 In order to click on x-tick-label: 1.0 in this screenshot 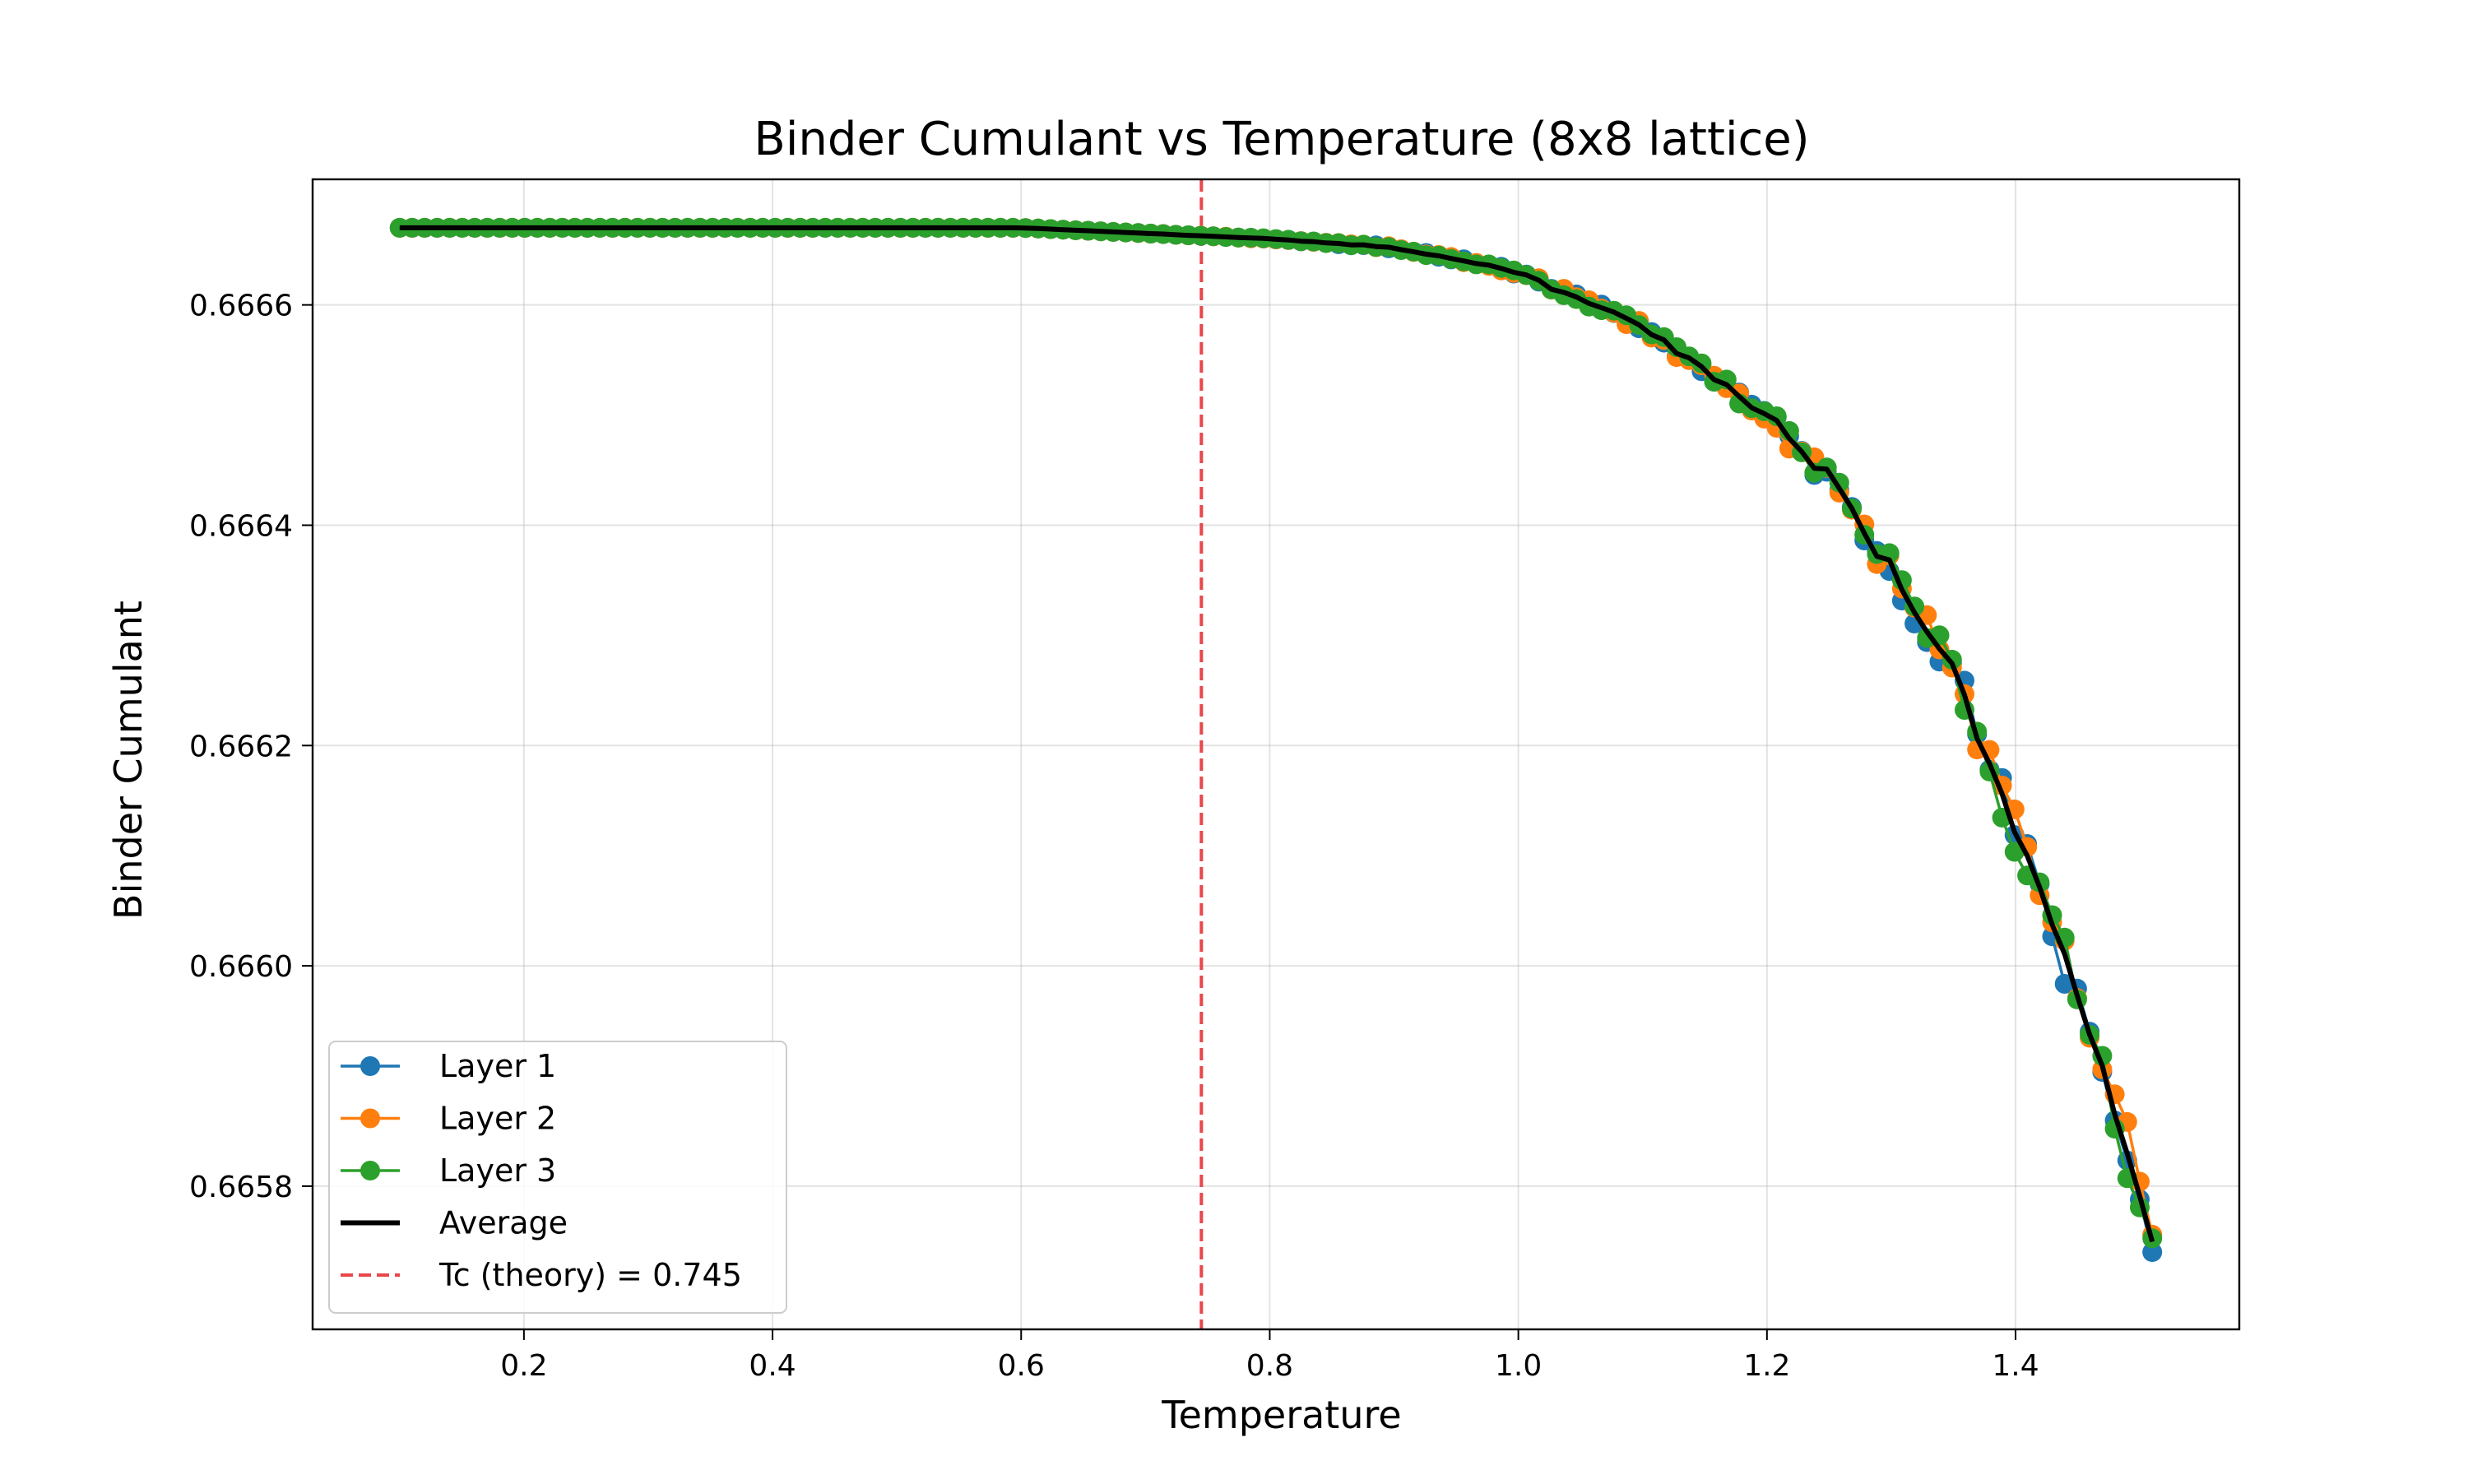, I will do `click(1518, 1366)`.